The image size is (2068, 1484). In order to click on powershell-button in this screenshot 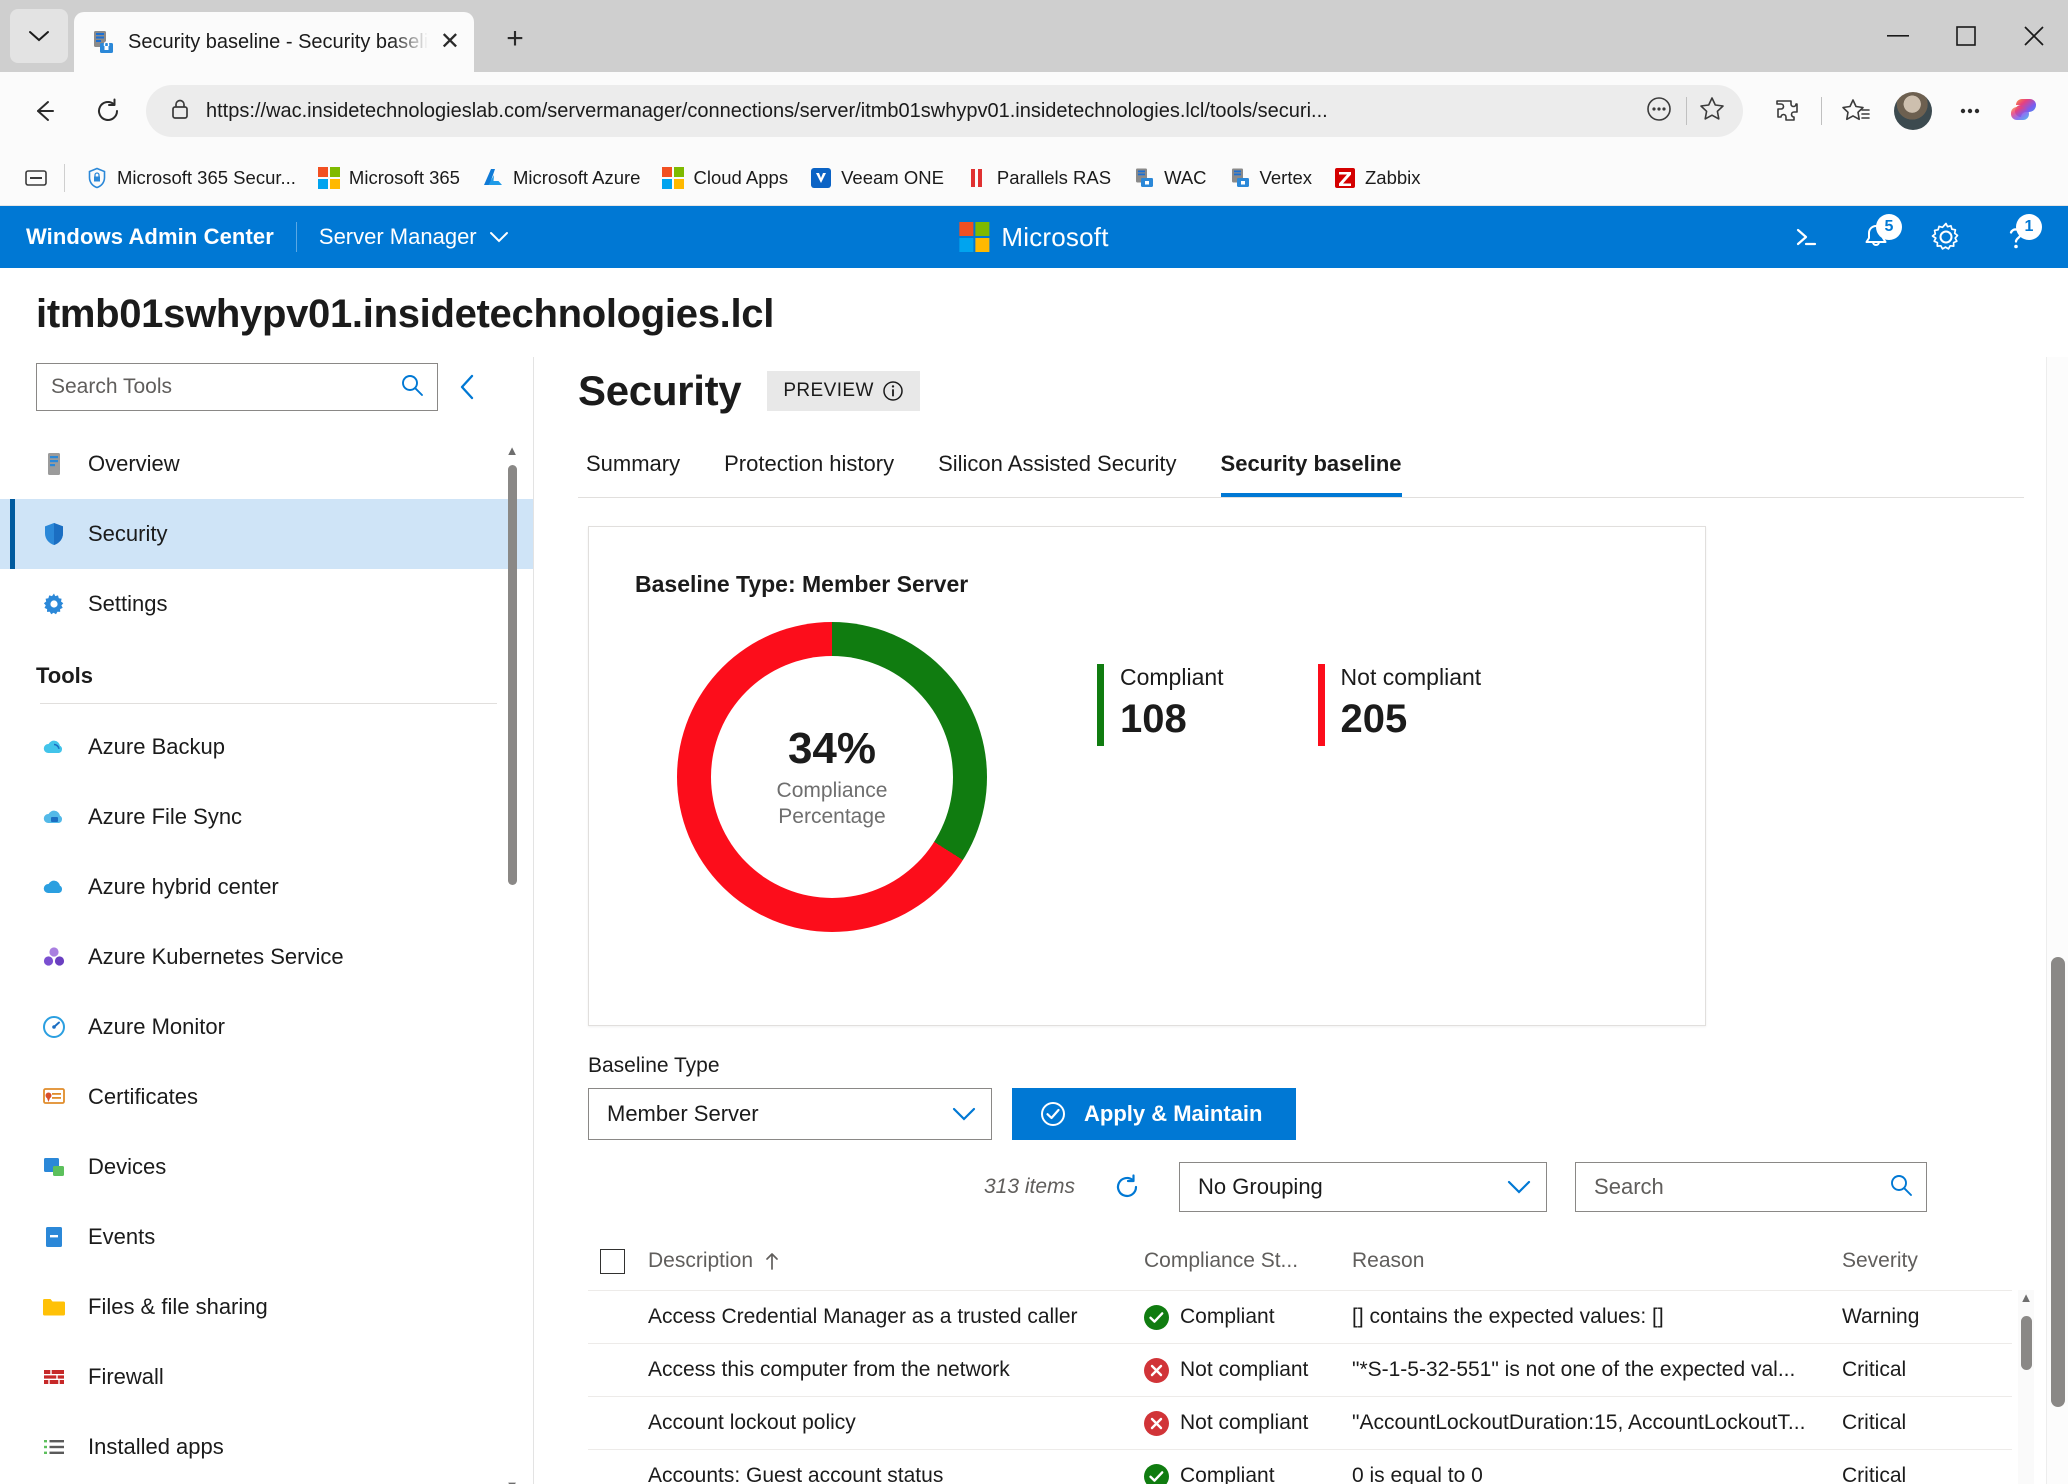, I will do `click(1806, 237)`.